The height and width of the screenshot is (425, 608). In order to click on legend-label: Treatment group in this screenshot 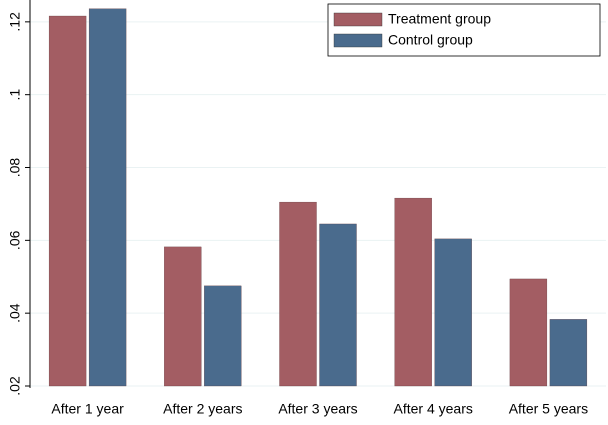, I will do `click(439, 19)`.